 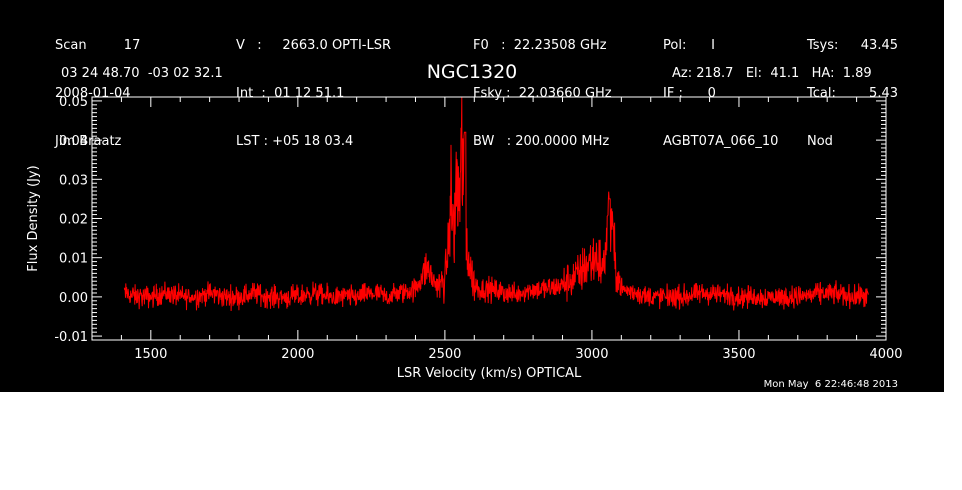 I want to click on y-tick-label: 0.02, so click(x=73, y=220).